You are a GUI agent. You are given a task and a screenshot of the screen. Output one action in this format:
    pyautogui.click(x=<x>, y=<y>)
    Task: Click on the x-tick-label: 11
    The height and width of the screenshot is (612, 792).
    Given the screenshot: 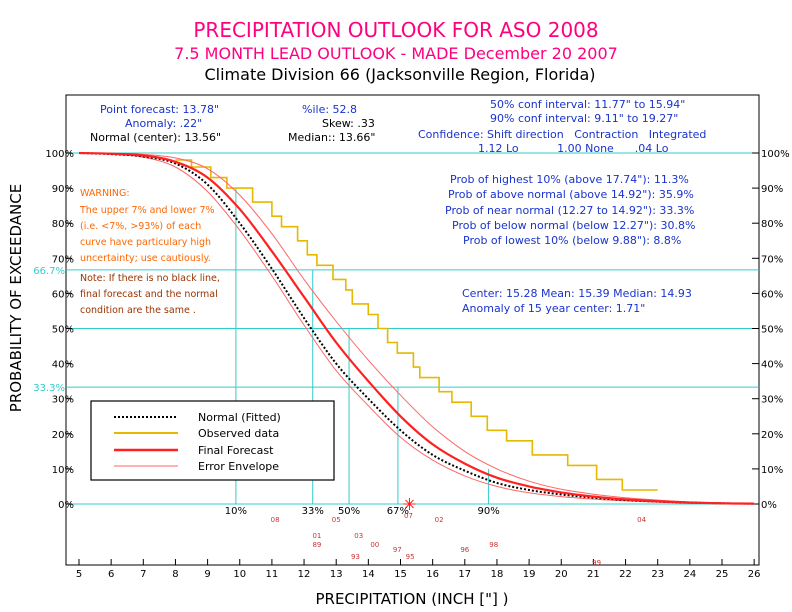 What is the action you would take?
    pyautogui.click(x=272, y=574)
    